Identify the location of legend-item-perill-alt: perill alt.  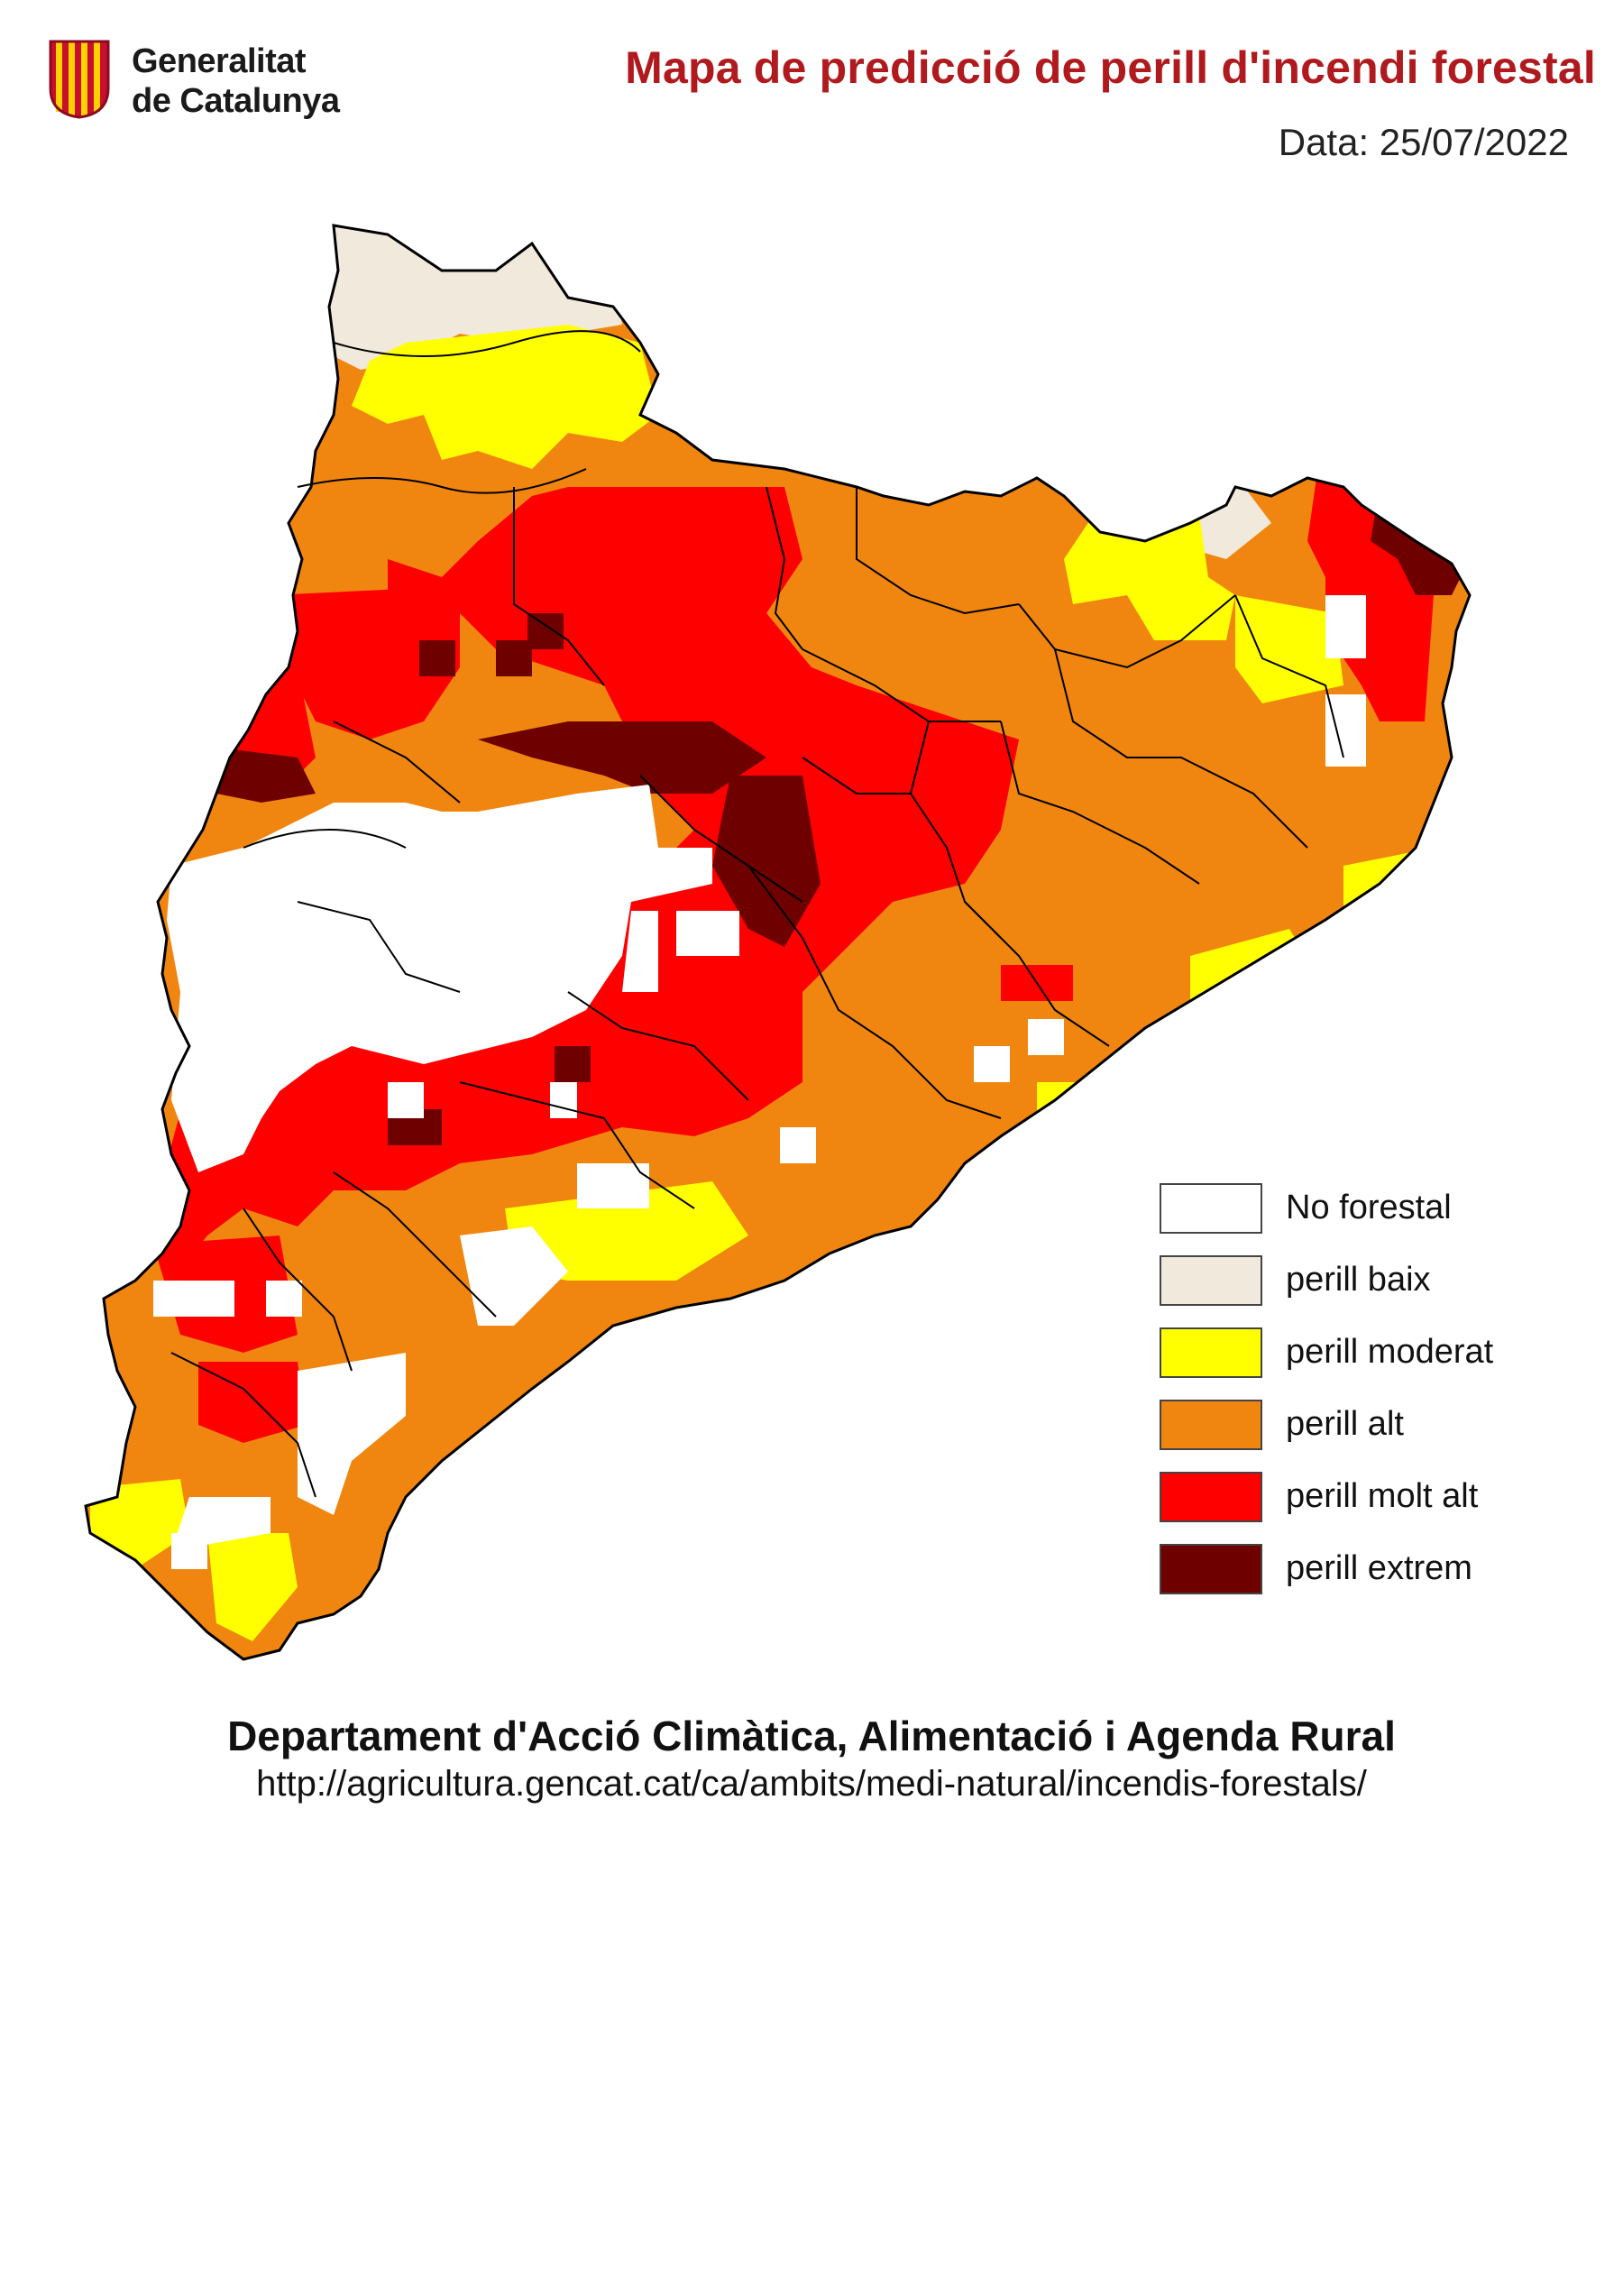
(1367, 1430).